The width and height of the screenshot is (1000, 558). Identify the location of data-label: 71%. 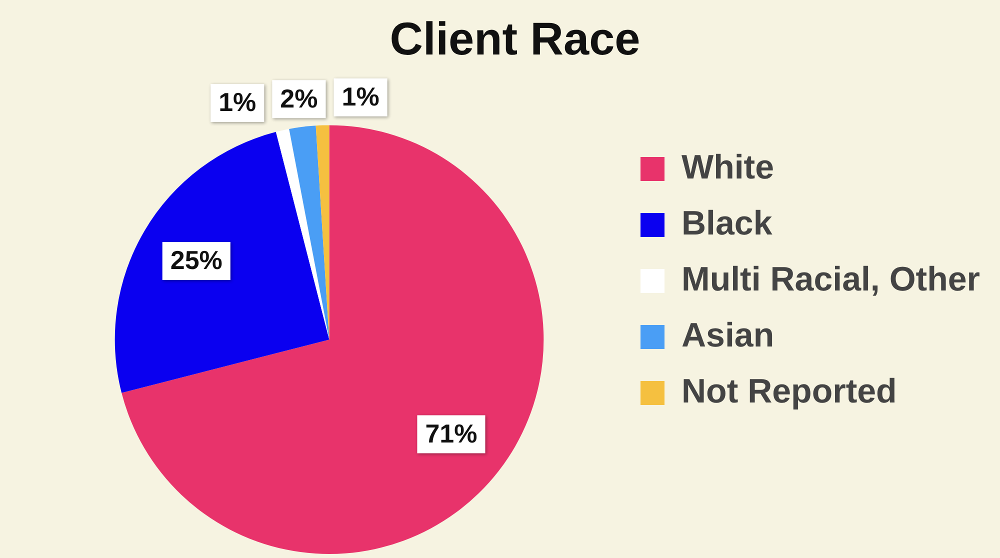
(451, 433).